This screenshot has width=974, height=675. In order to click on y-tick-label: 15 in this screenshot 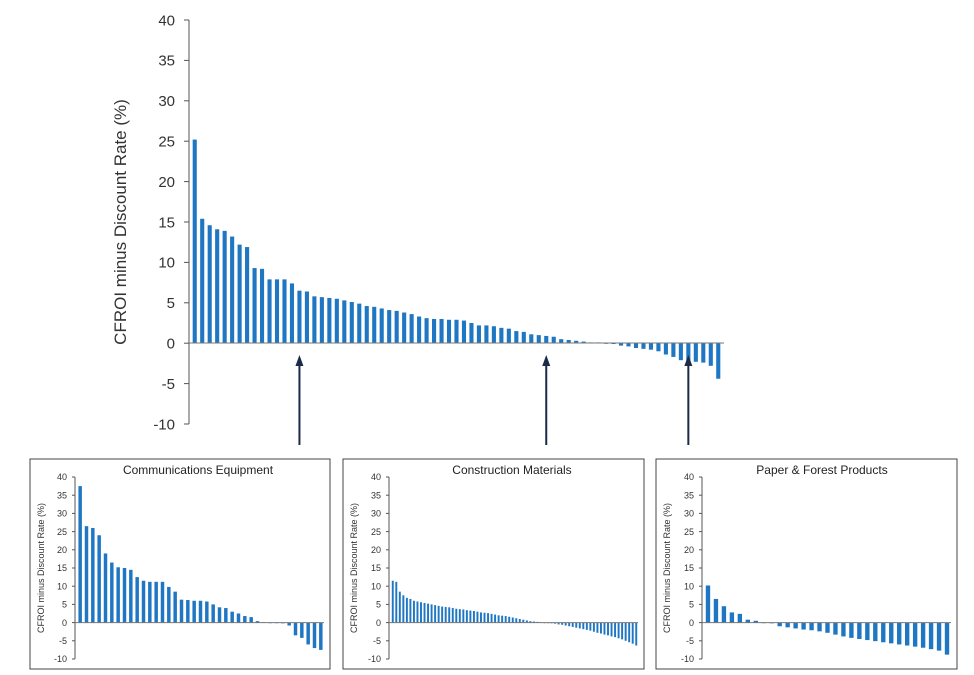, I will do `click(166, 222)`.